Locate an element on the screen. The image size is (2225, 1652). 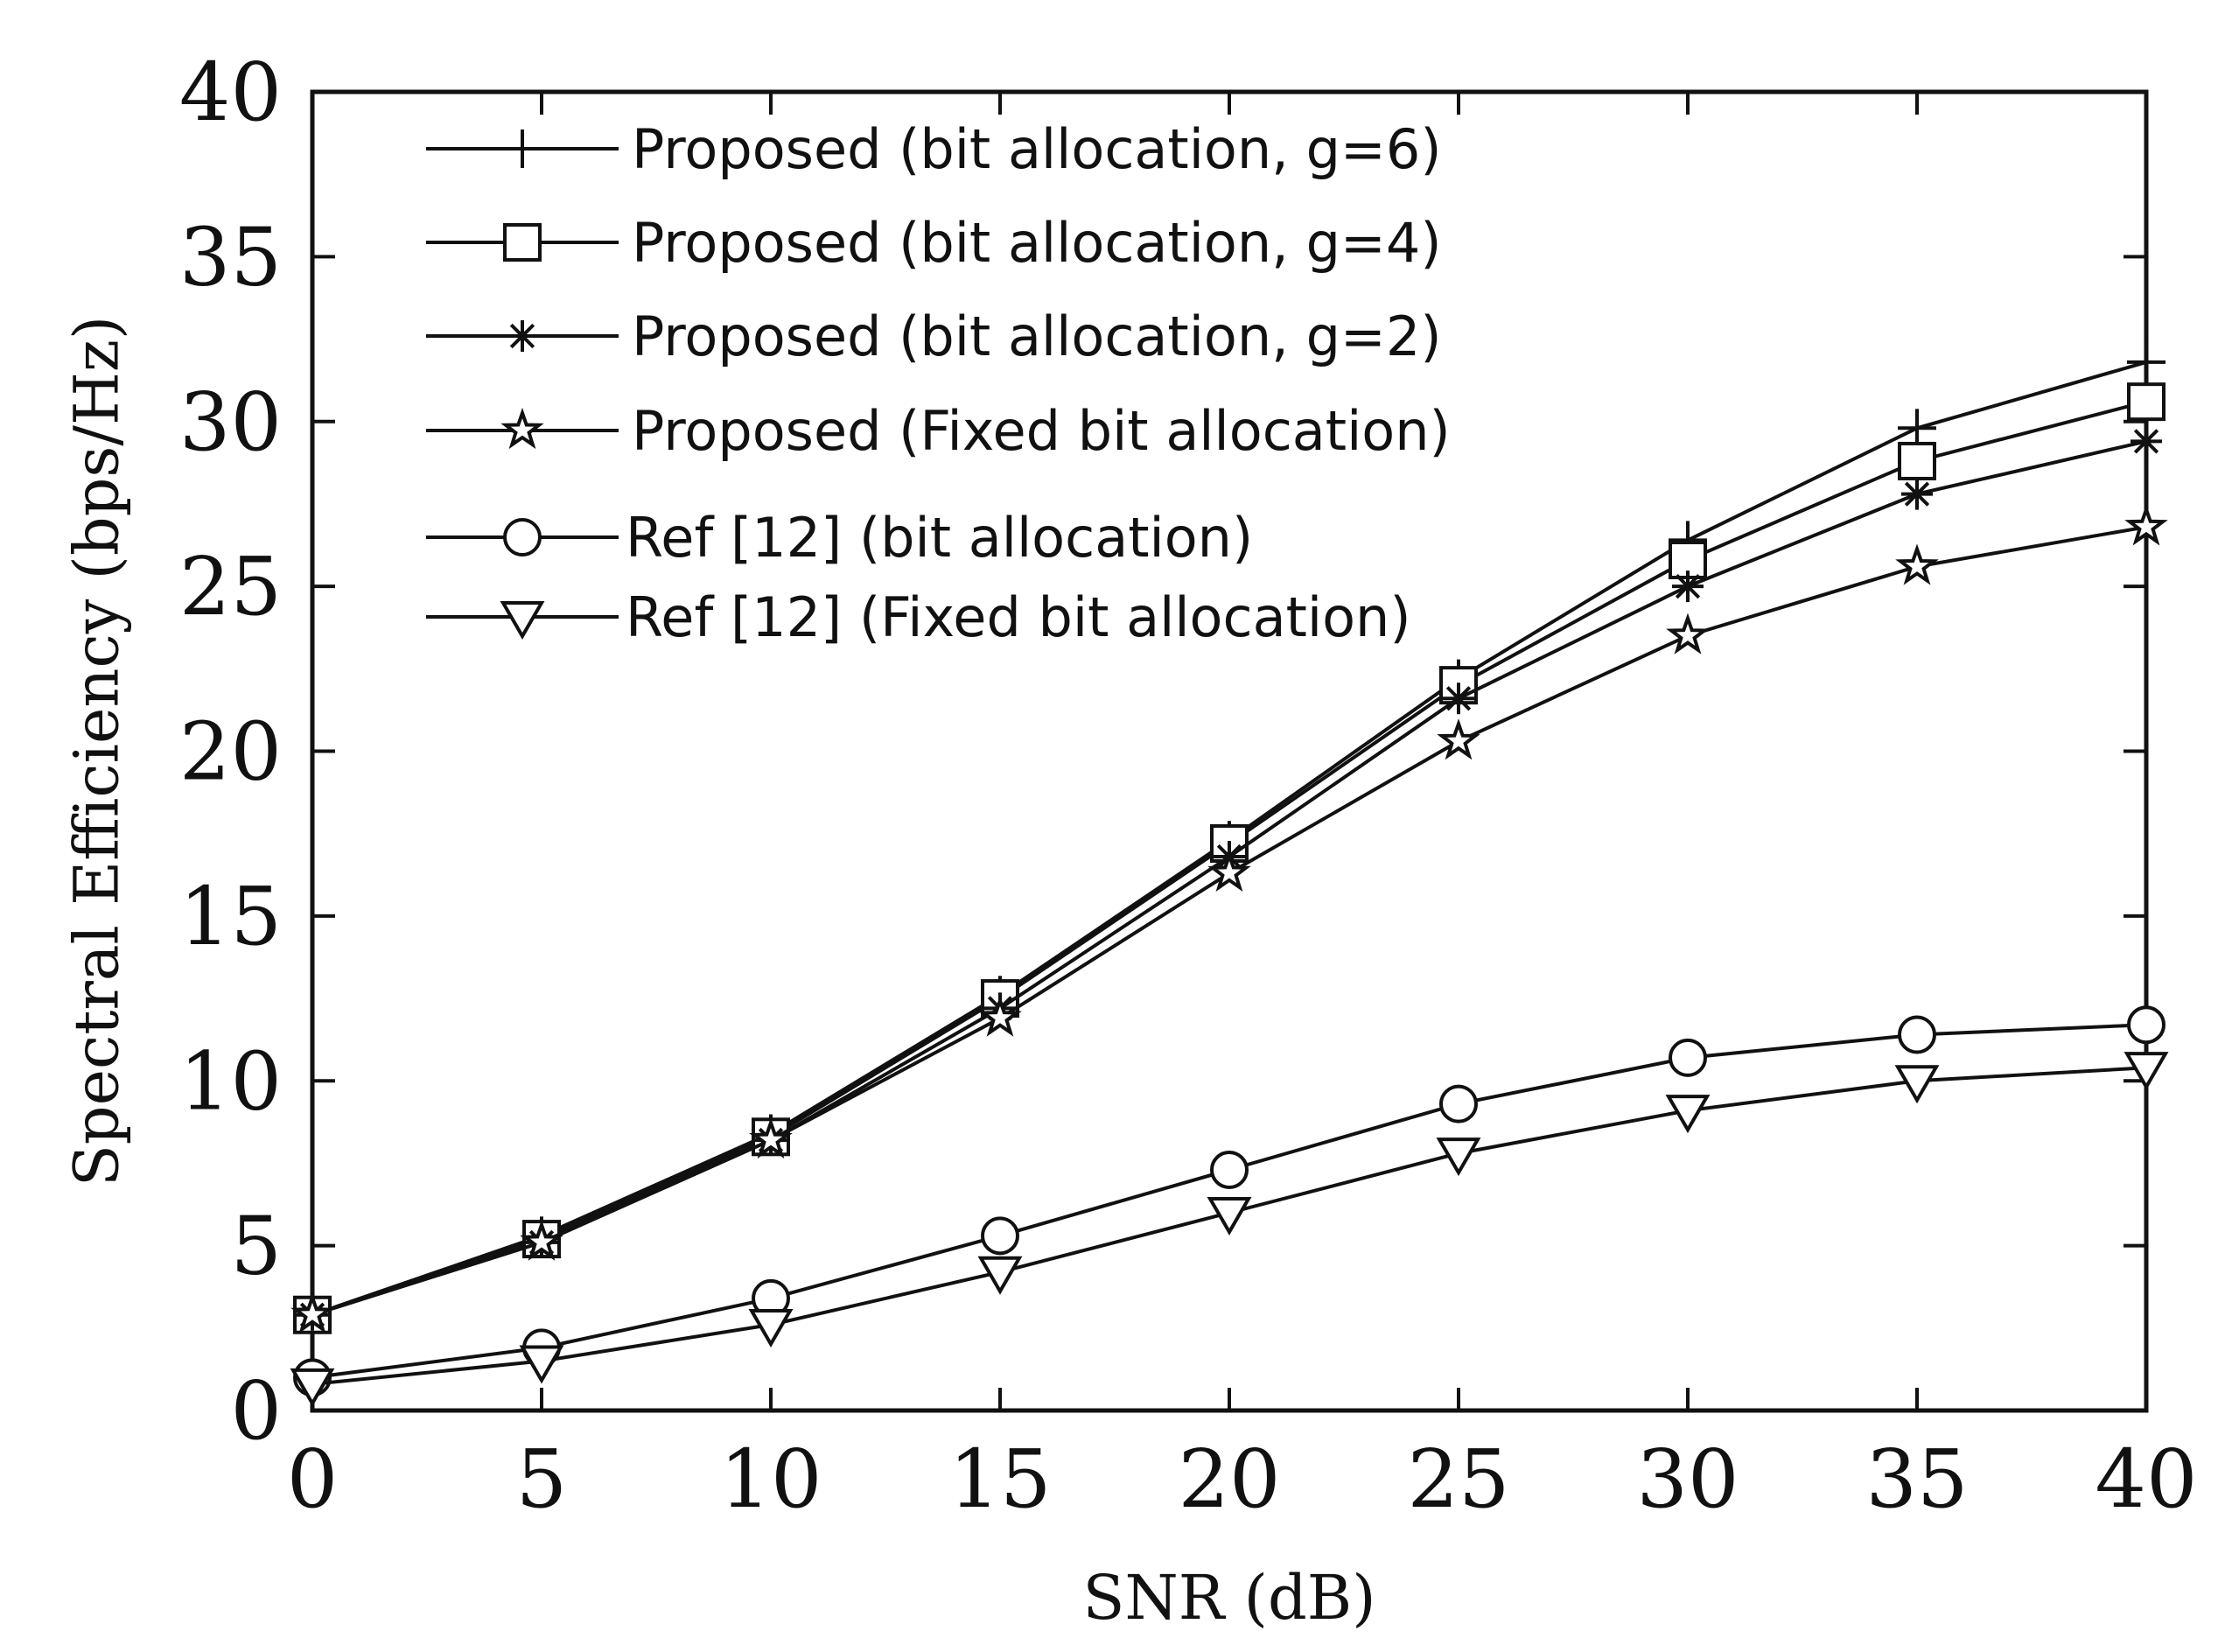
x-axis-title: SNR (dB) is located at coordinates (1228, 1598).